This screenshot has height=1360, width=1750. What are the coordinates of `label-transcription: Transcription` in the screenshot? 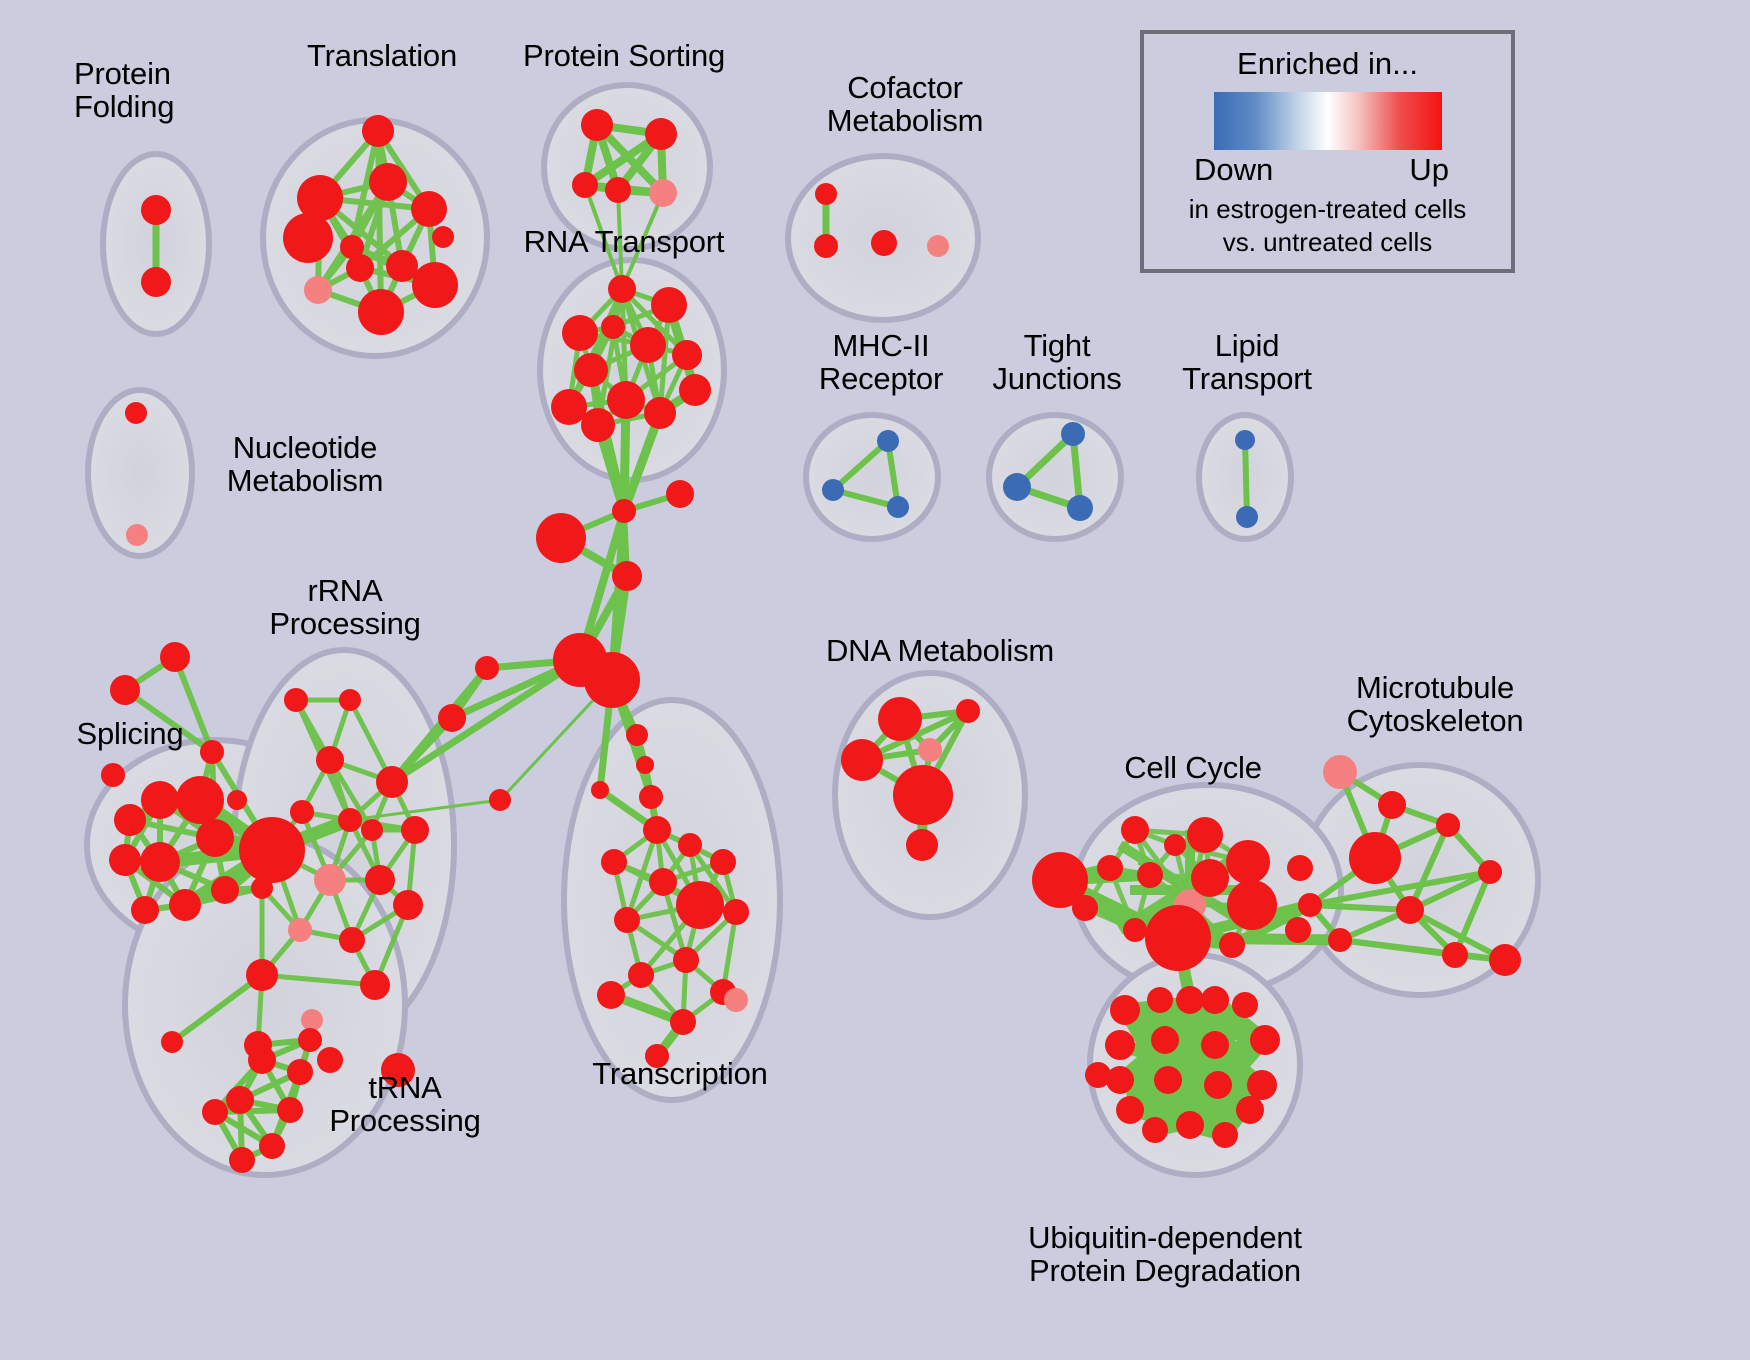 It's located at (680, 1073).